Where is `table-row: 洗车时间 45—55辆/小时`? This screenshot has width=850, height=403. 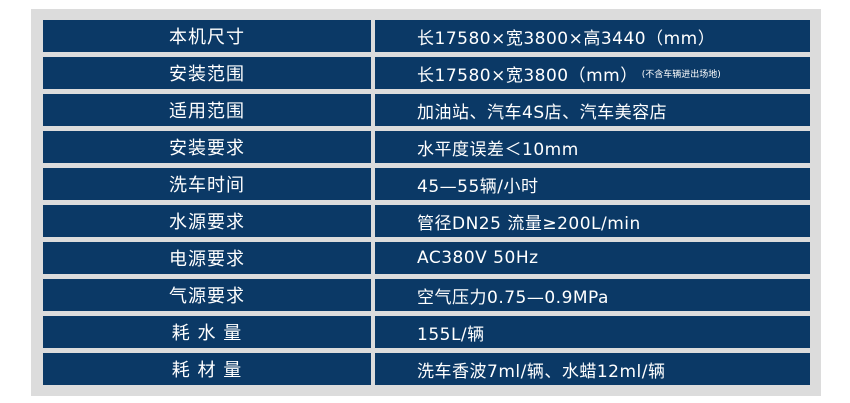 table-row: 洗车时间 45—55辆/小时 is located at coordinates (426, 184).